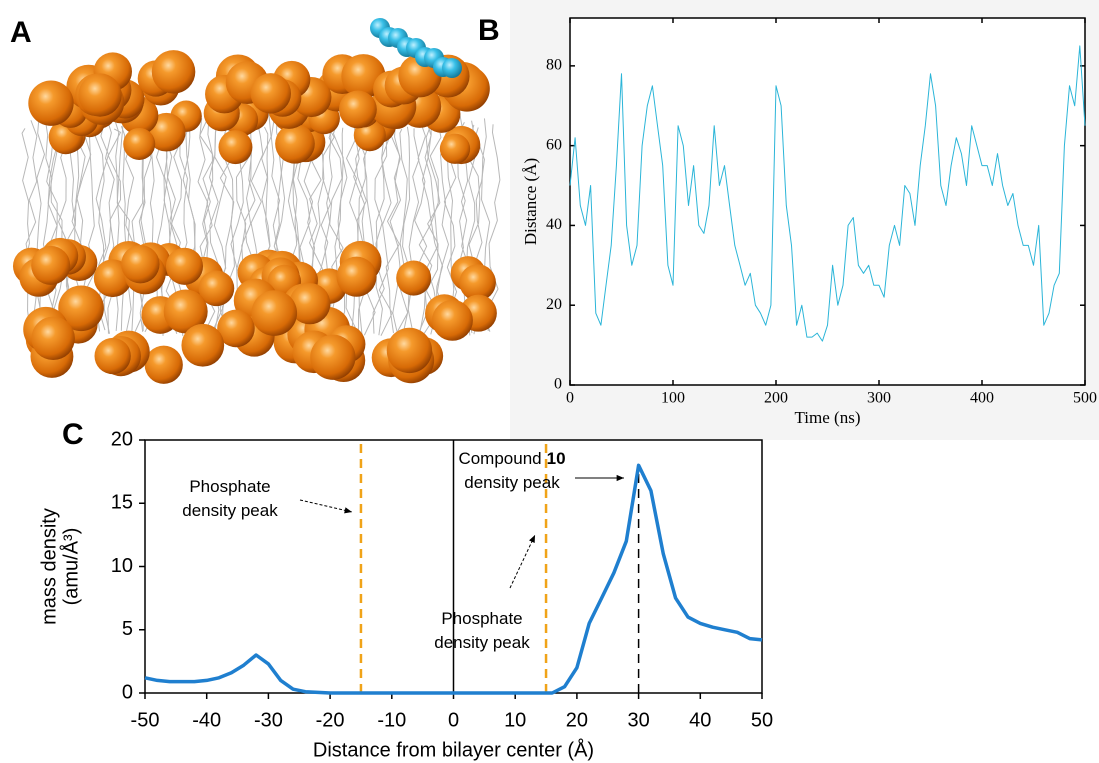 The image size is (1099, 763). What do you see at coordinates (700, 720) in the screenshot?
I see `x-tick-label: 40` at bounding box center [700, 720].